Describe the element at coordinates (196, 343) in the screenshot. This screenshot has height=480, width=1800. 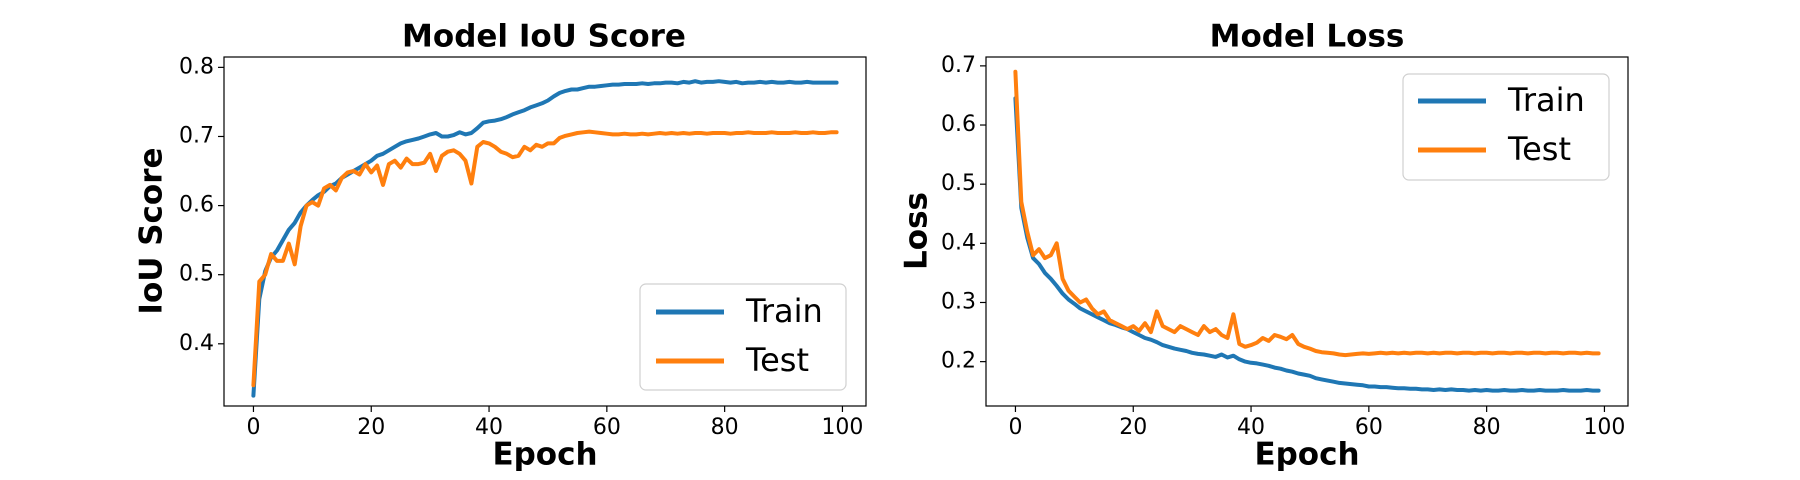
I see `iou-y-tick-label: 0.4` at that location.